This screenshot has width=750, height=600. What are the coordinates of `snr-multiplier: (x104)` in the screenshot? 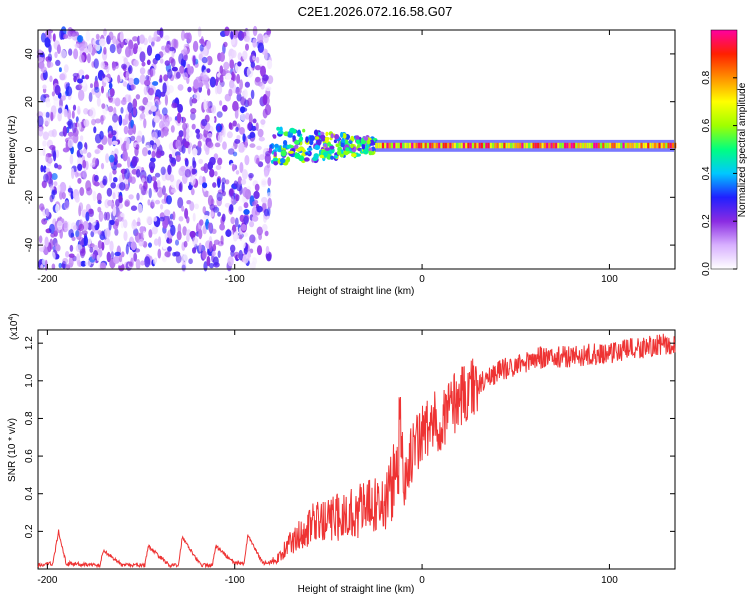 It's located at (14, 326).